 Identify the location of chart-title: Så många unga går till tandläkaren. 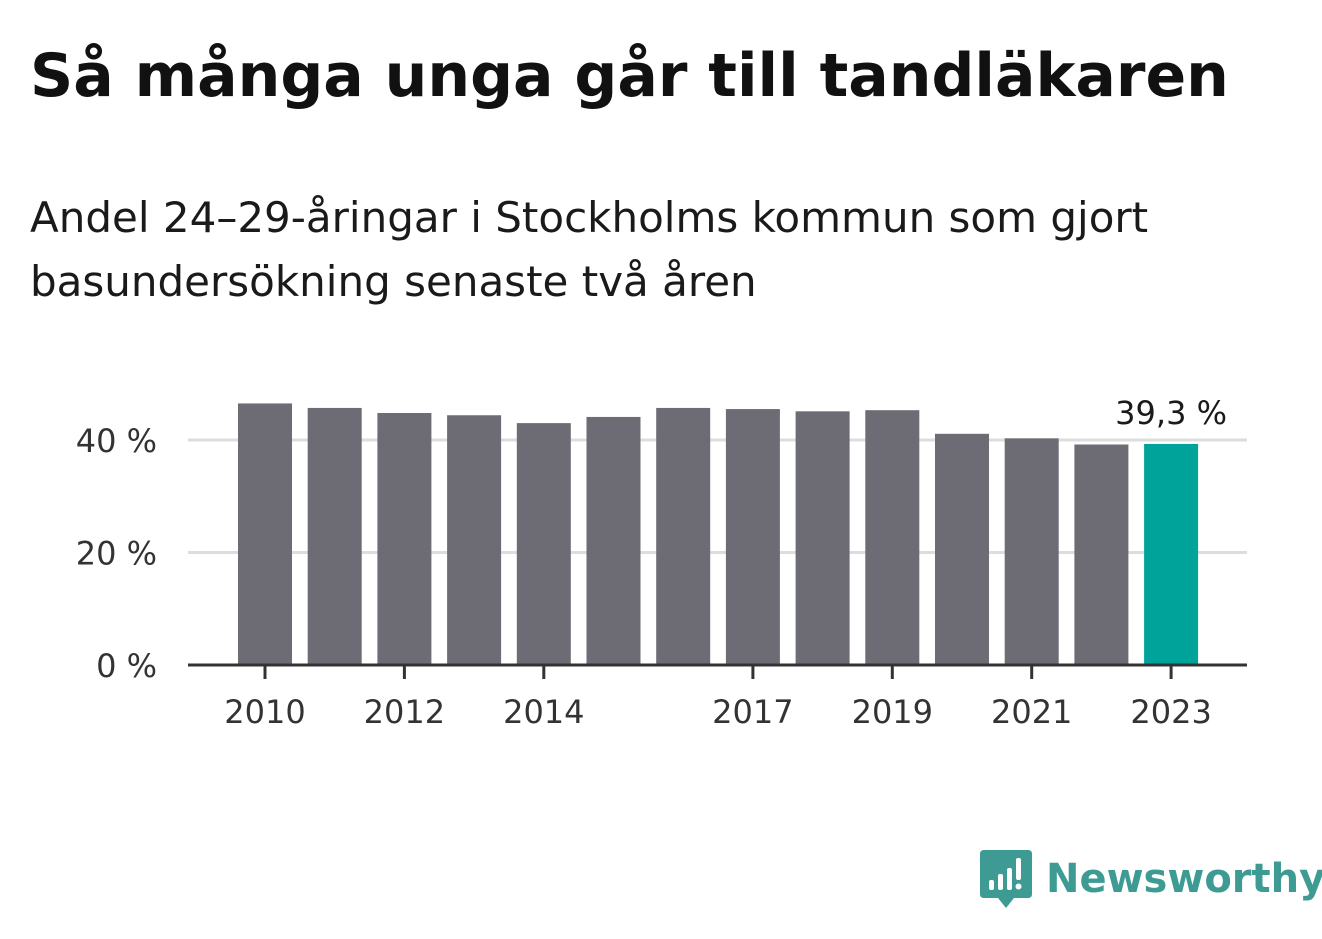
(629, 76).